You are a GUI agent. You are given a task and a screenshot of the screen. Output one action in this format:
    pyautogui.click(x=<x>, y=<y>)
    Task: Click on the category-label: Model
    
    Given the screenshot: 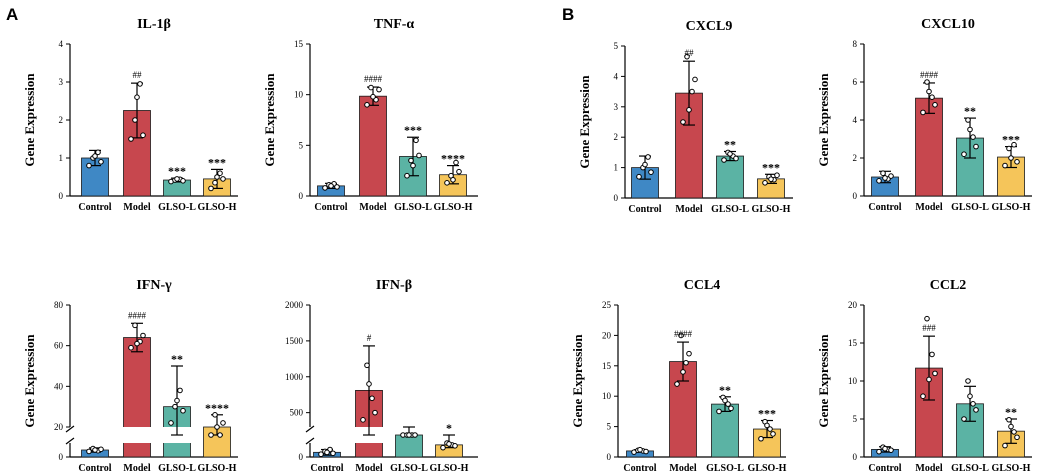 What is the action you would take?
    pyautogui.click(x=372, y=207)
    